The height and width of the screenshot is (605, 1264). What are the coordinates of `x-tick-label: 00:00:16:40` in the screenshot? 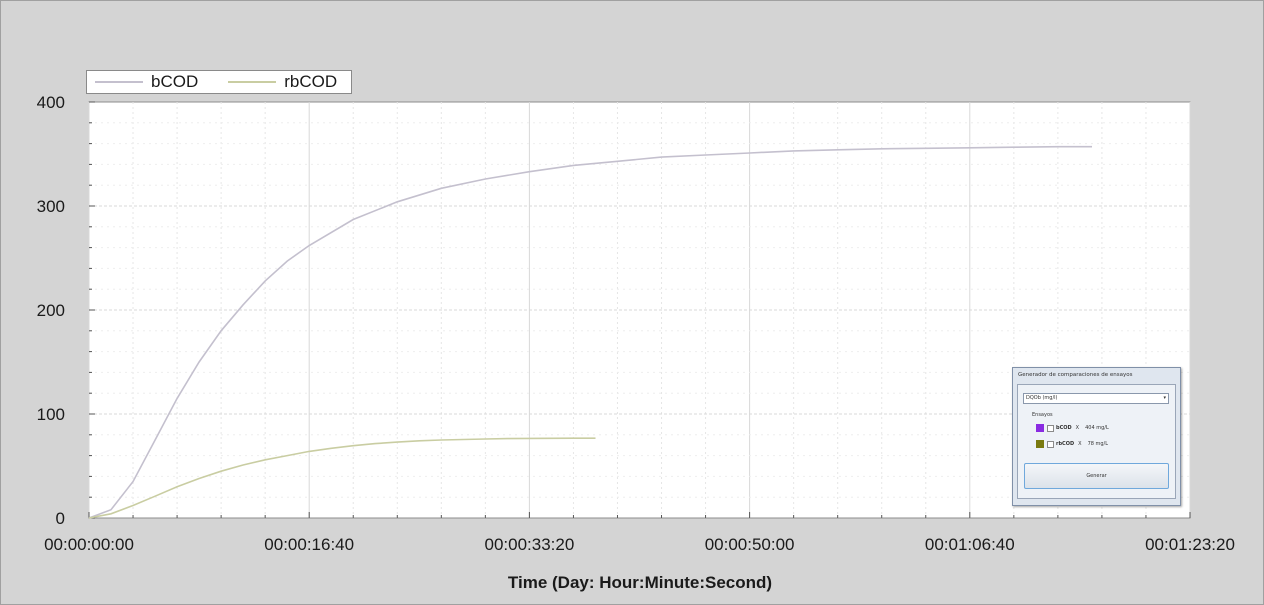 It's located at (309, 544).